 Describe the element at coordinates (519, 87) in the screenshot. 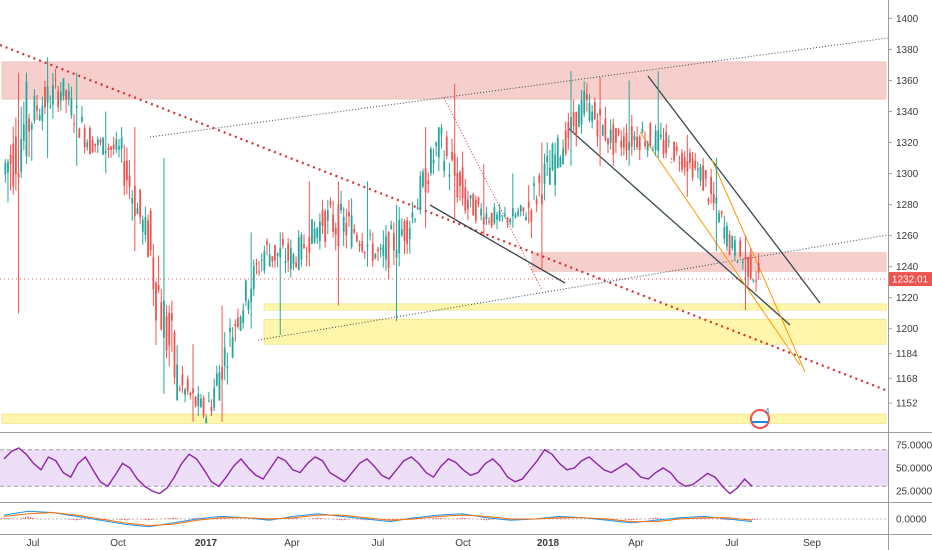

I see `upper-channel-line` at that location.